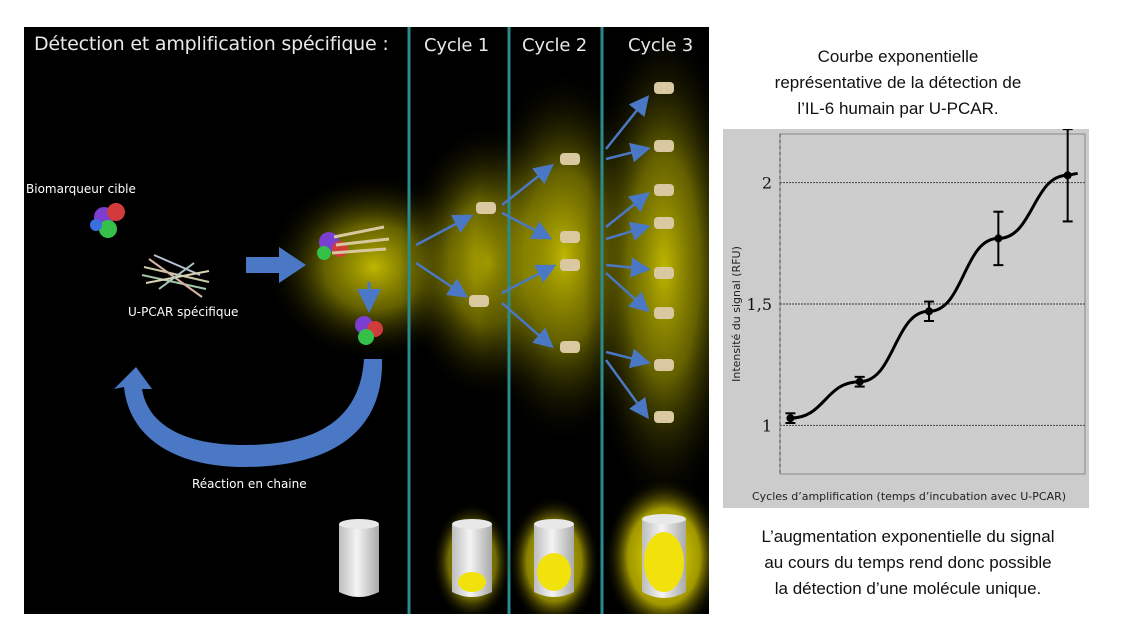 This screenshot has height=642, width=1122. I want to click on y-tick-label: 2, so click(767, 183).